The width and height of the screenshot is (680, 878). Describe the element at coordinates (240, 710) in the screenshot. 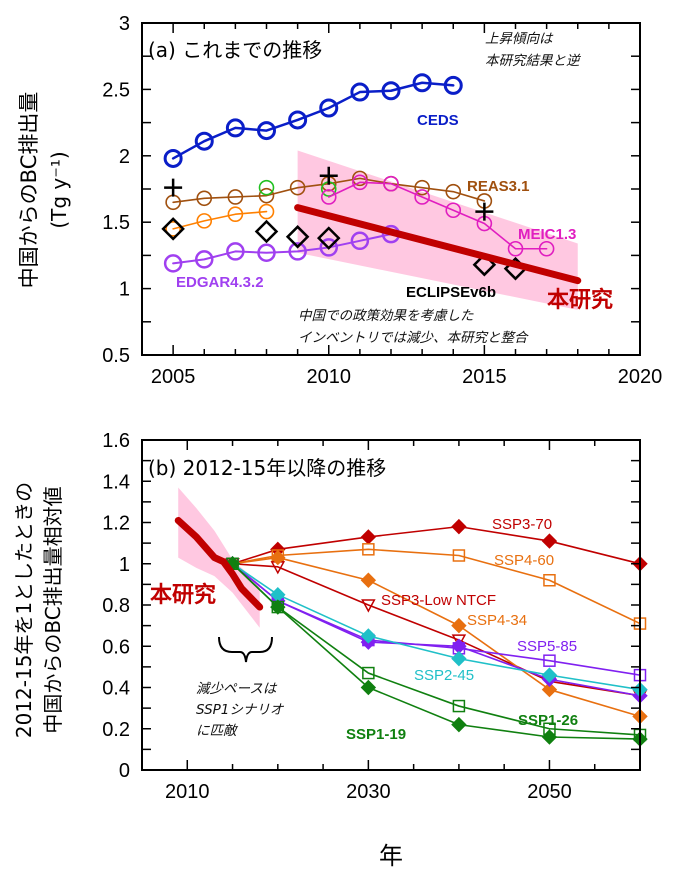

I see `pace-note-line2: SSP1シナリオ` at that location.